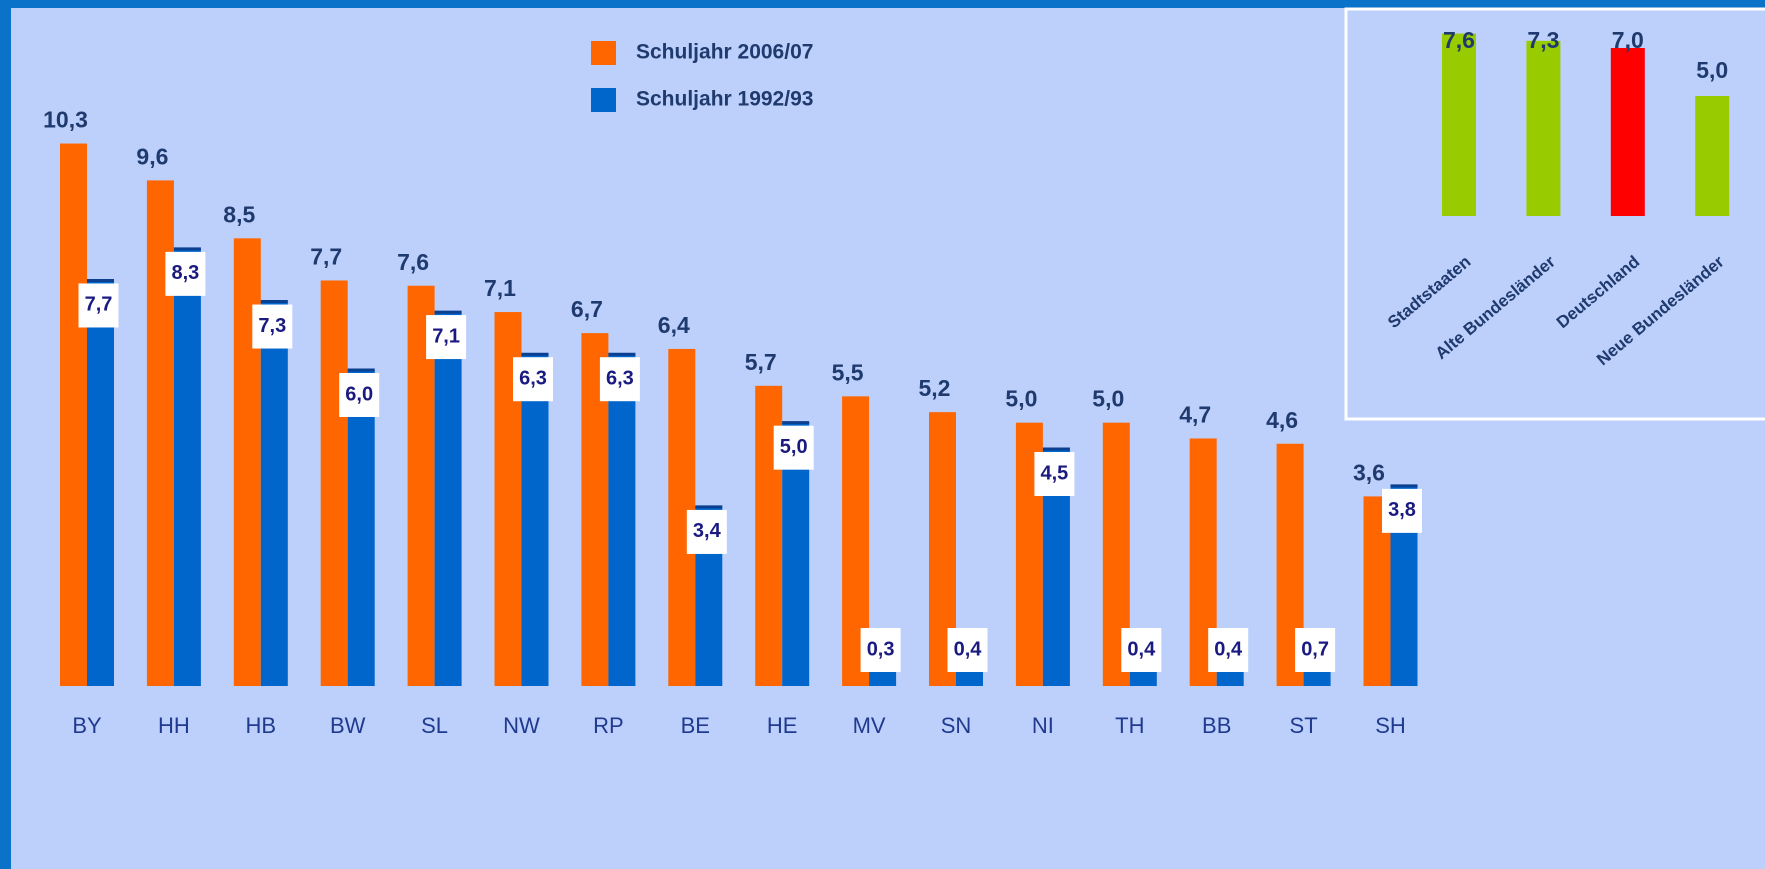  What do you see at coordinates (1282, 420) in the screenshot?
I see `value-label: 4,6` at bounding box center [1282, 420].